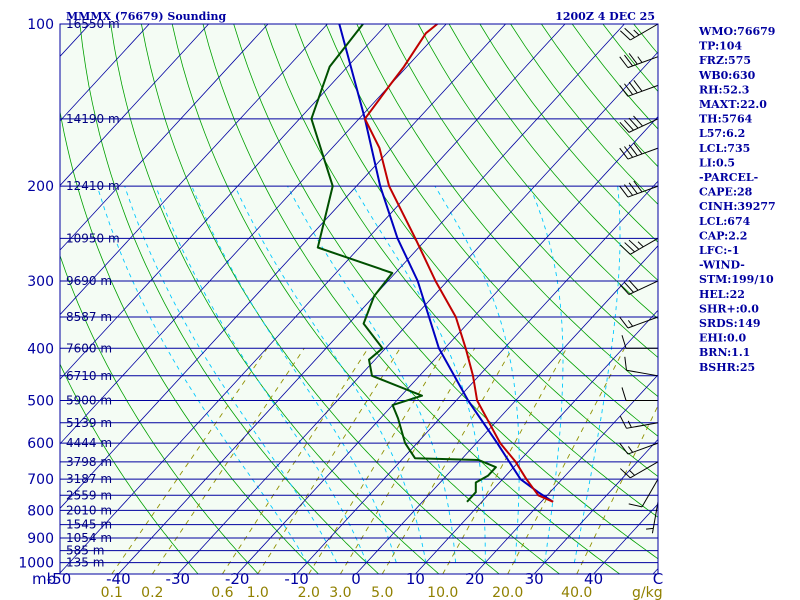  Describe the element at coordinates (356, 579) in the screenshot. I see `temperature-tick-label: 0` at that location.